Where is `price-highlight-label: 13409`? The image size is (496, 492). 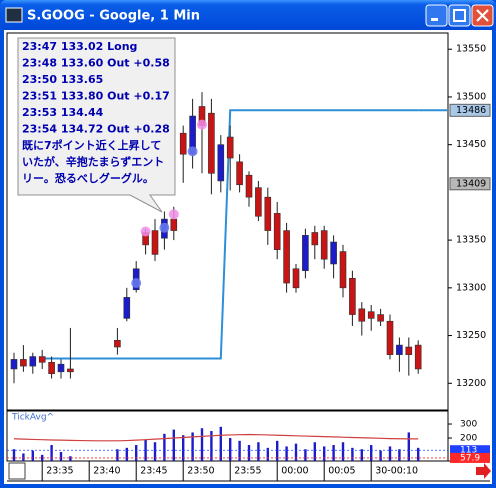 price-highlight-label: 13409 is located at coordinates (471, 183).